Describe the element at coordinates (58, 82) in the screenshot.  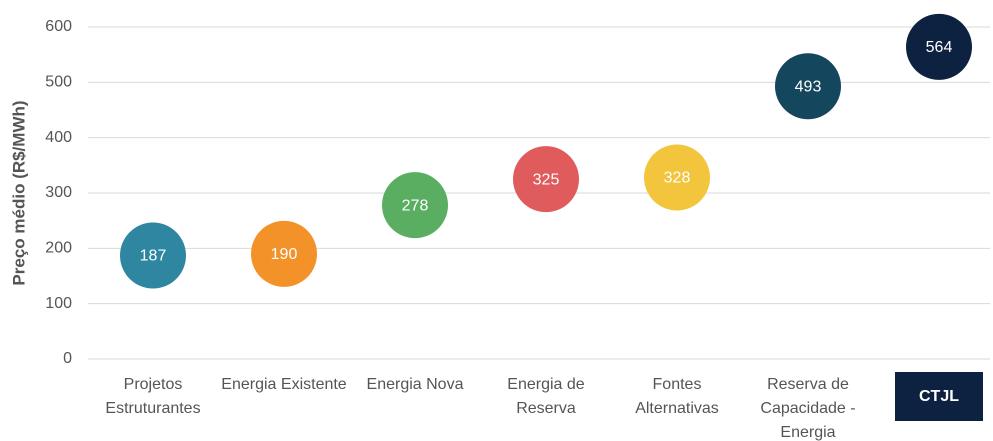
I see `y-tick-label: 500` at that location.